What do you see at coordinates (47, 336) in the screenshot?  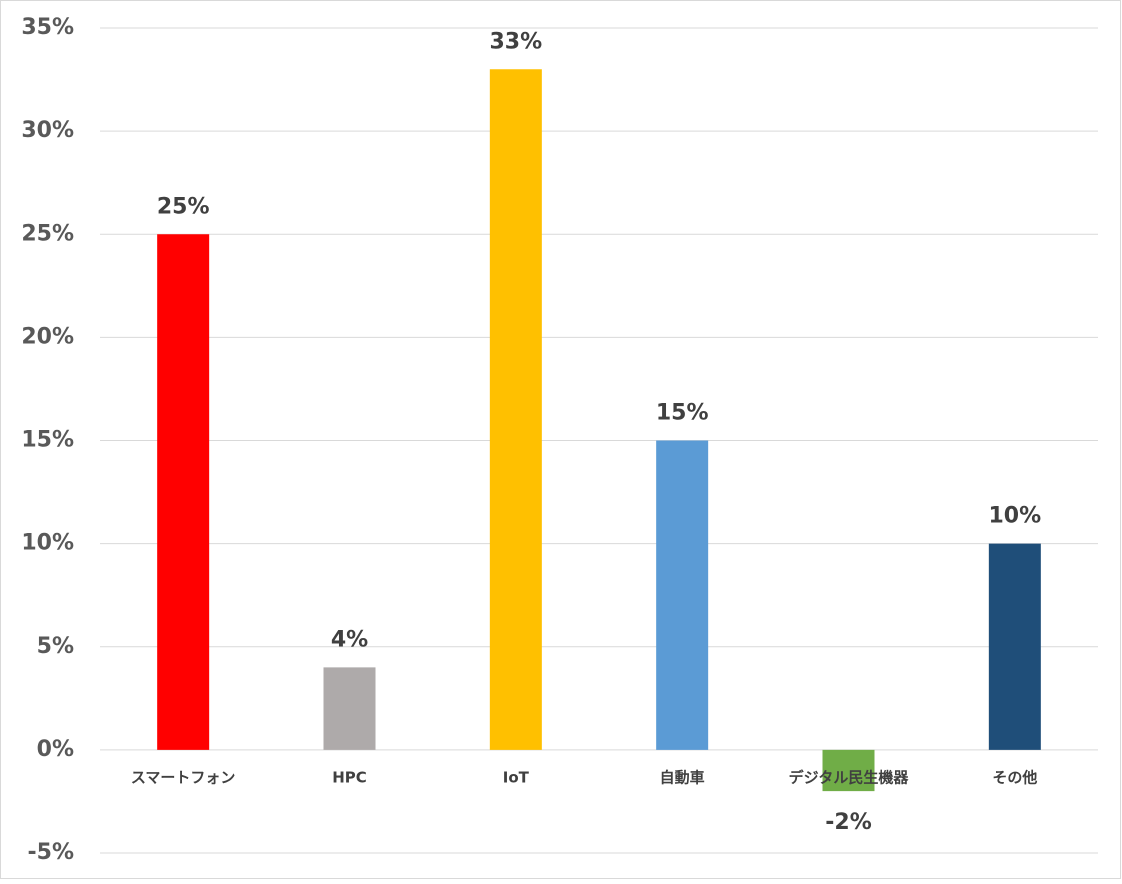 I see `y-tick-label: 20%` at bounding box center [47, 336].